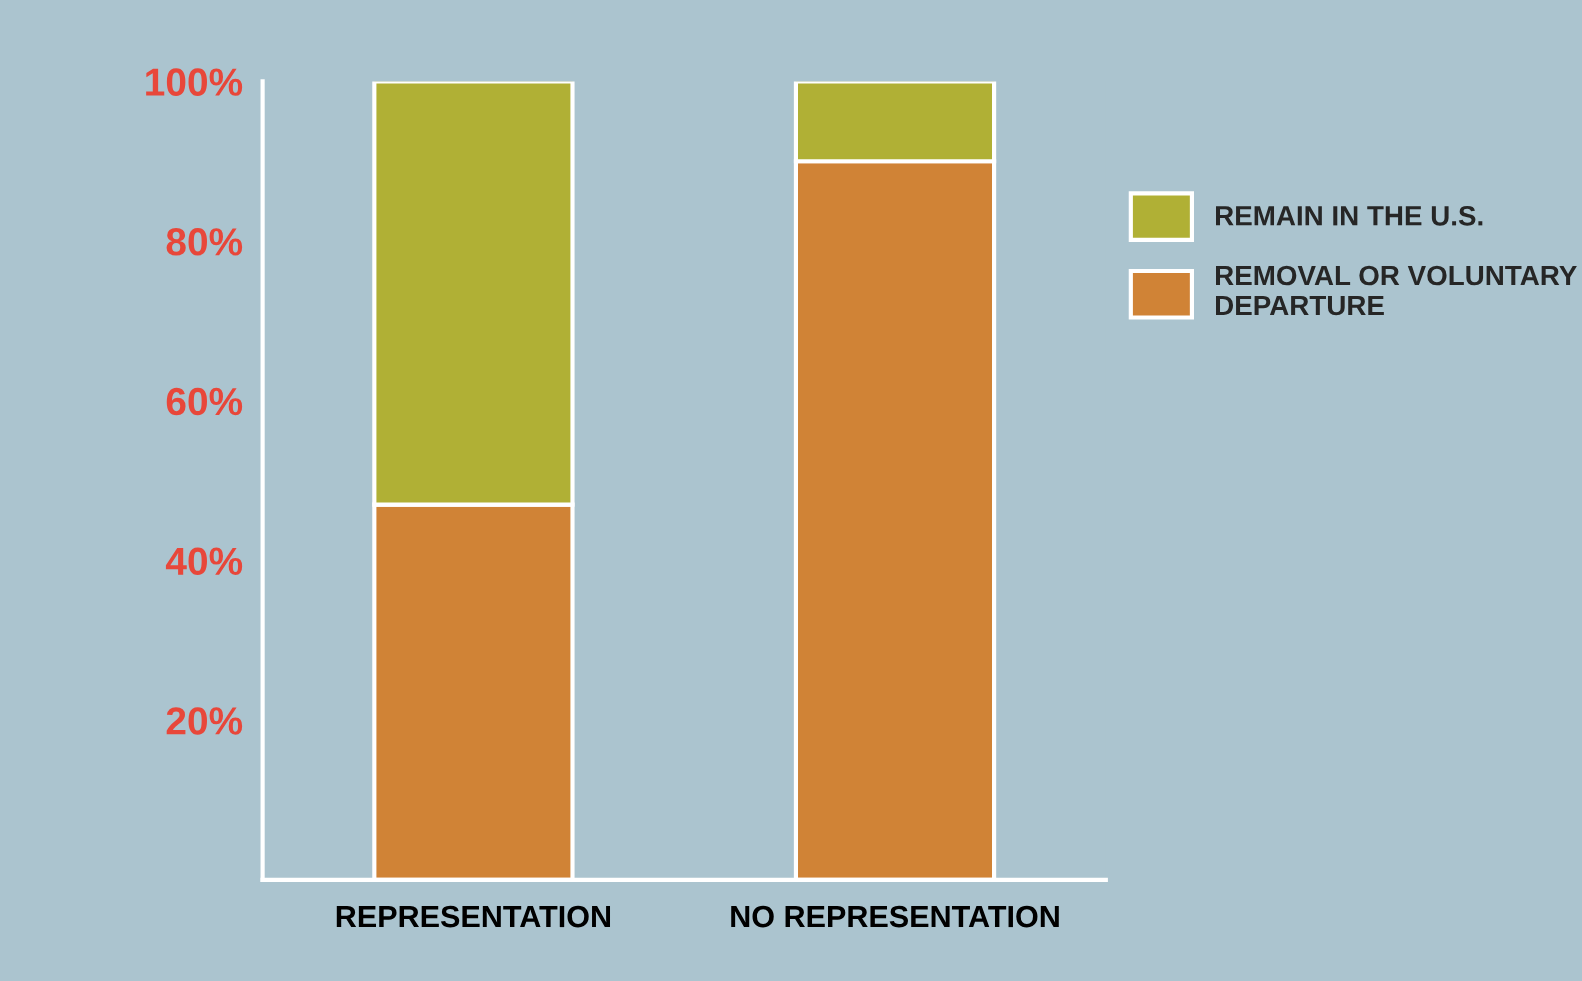  I want to click on legend-label: REMAIN IN THE U.S., so click(1349, 215).